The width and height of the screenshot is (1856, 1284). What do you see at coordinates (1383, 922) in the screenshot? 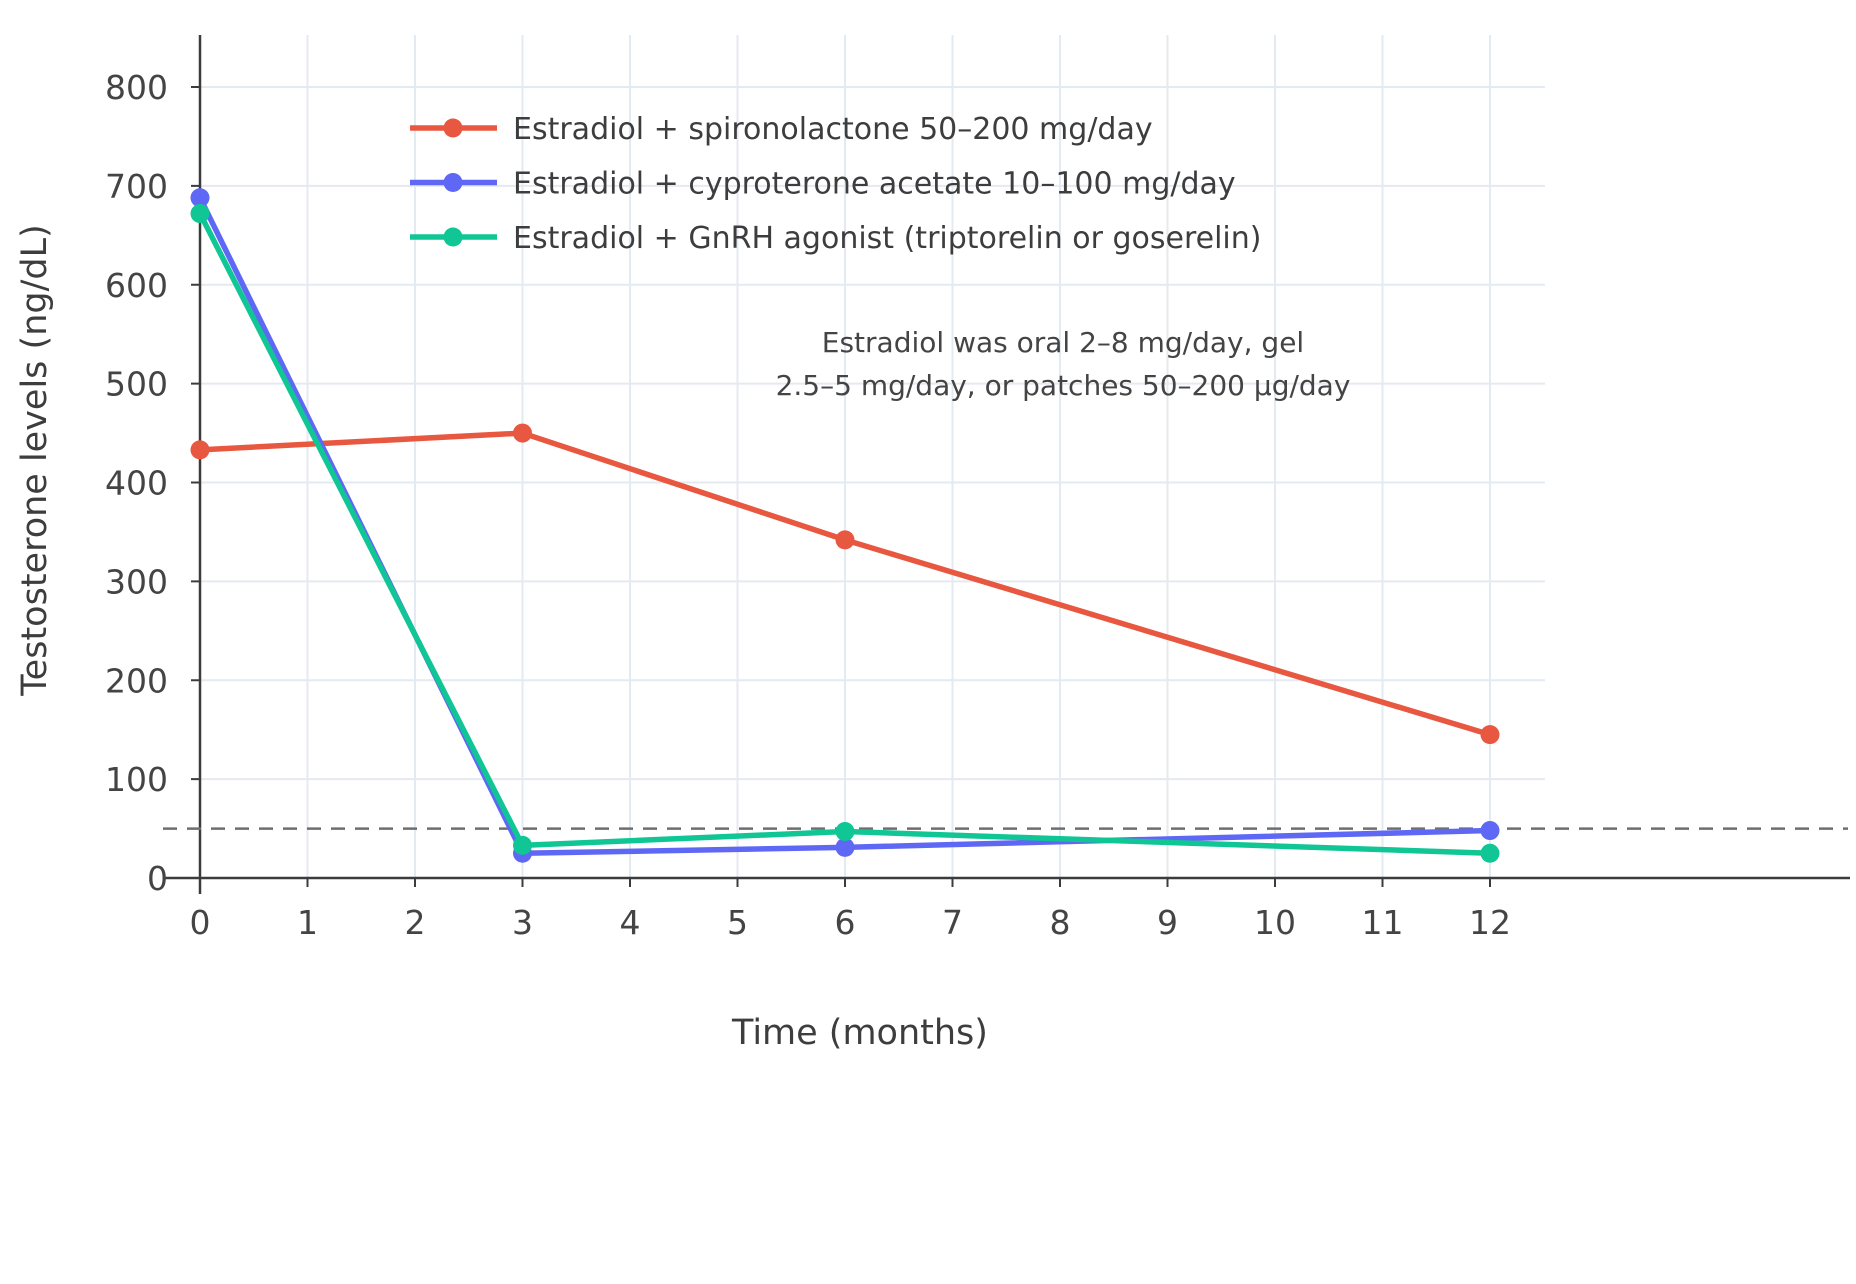
I see `x-tick-label: 11` at bounding box center [1383, 922].